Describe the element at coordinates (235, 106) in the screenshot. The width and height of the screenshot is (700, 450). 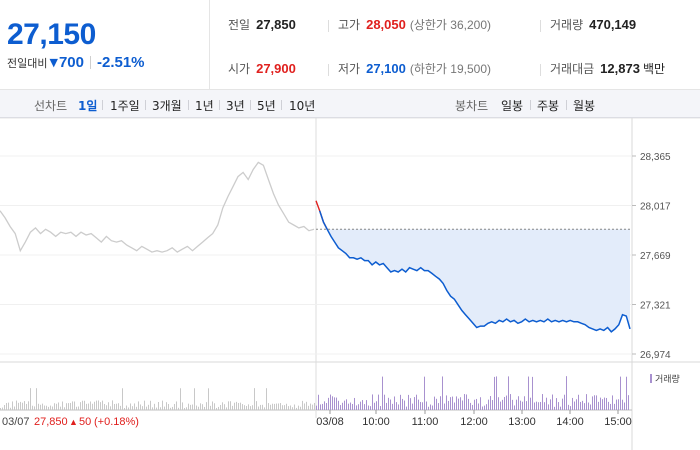
I see `tab-3years: 3년` at that location.